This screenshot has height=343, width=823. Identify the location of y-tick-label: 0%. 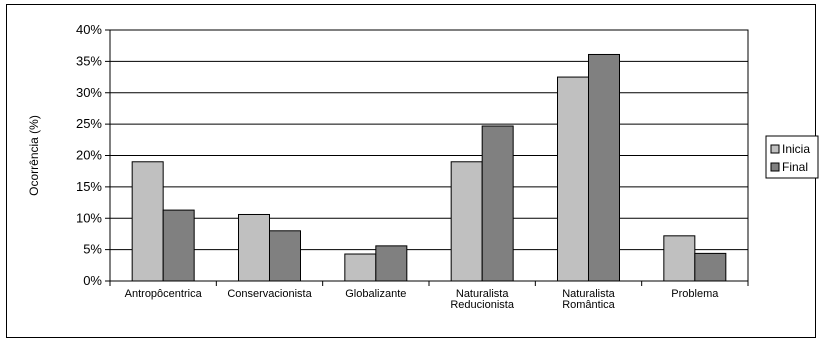
(92, 280).